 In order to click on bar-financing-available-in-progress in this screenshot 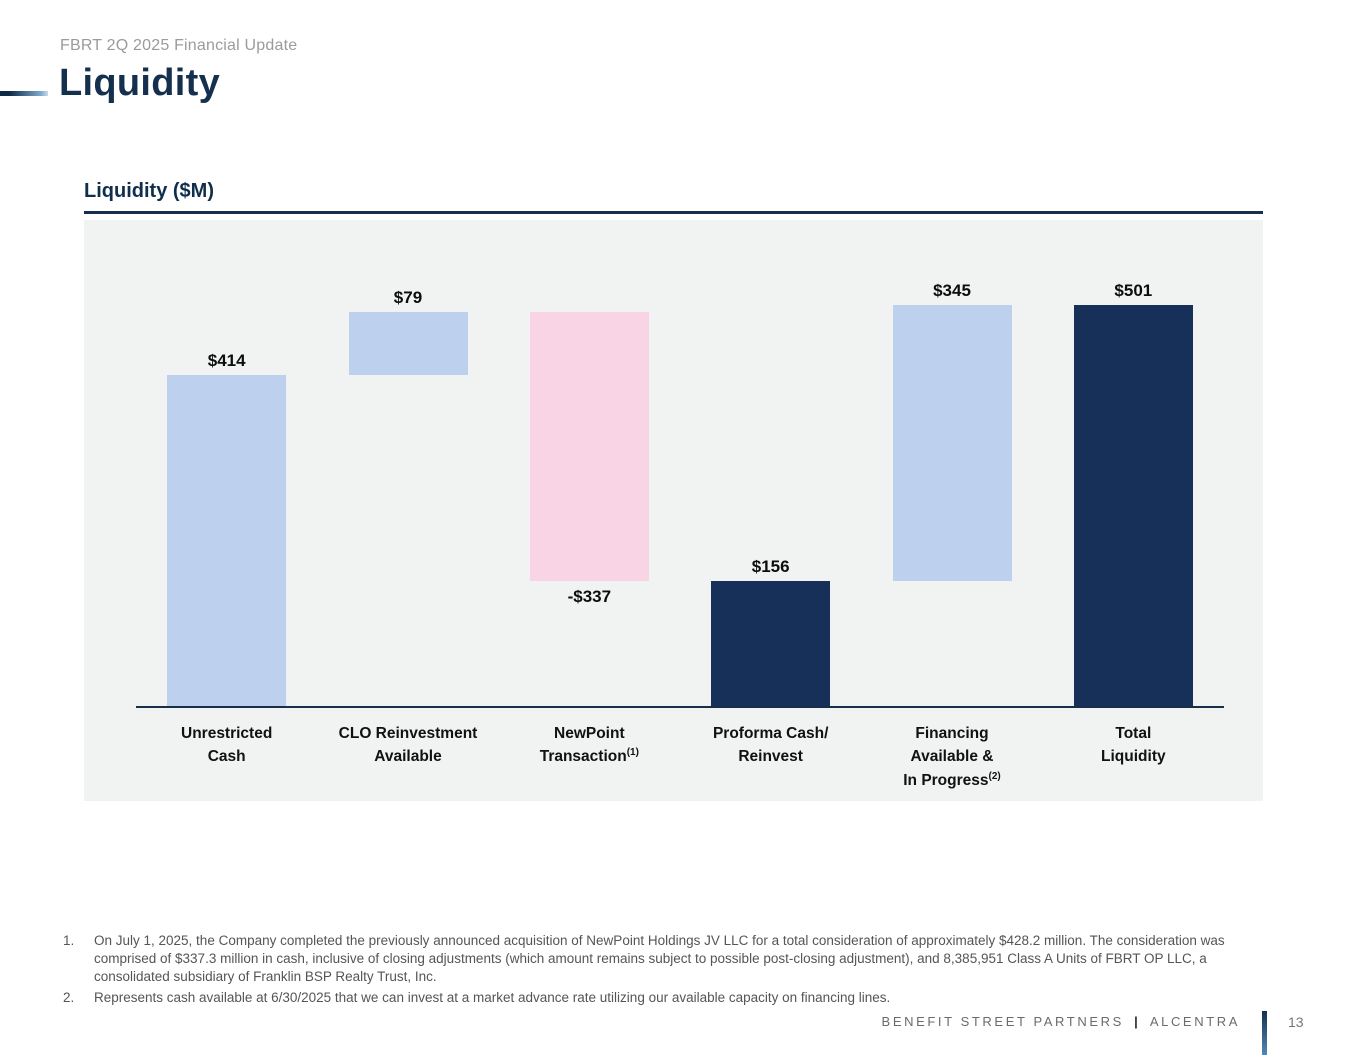, I will do `click(952, 443)`.